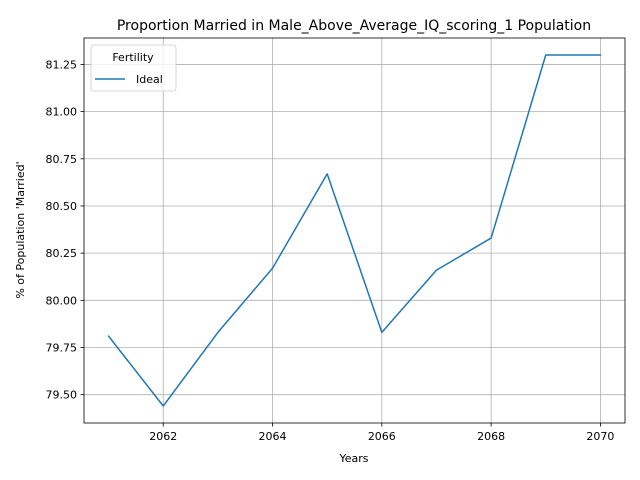 This screenshot has height=480, width=640. Describe the element at coordinates (133, 57) in the screenshot. I see `legend-title: Fertility` at that location.